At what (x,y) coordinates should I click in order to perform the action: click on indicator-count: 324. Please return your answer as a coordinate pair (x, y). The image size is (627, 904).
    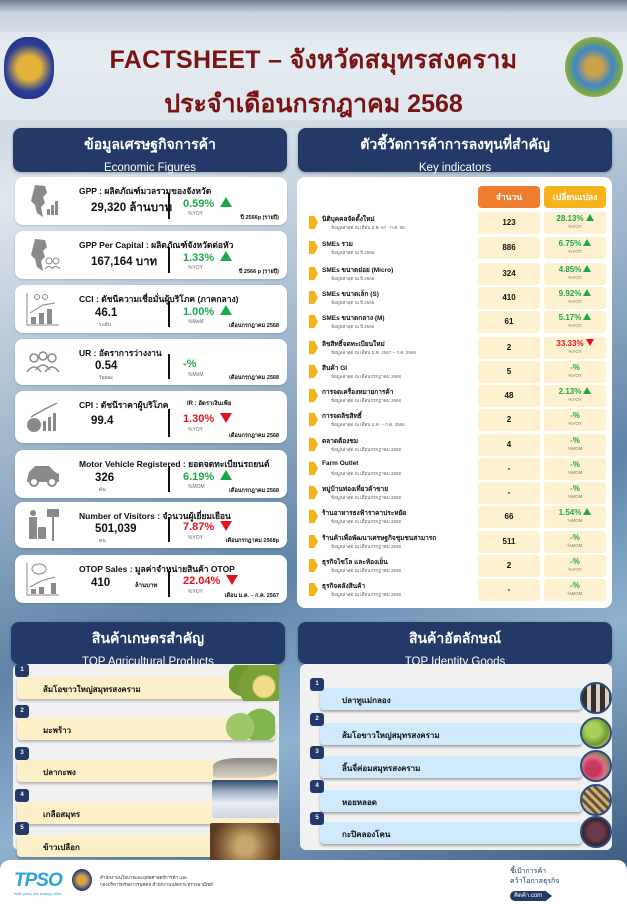
    Looking at the image, I should click on (509, 274).